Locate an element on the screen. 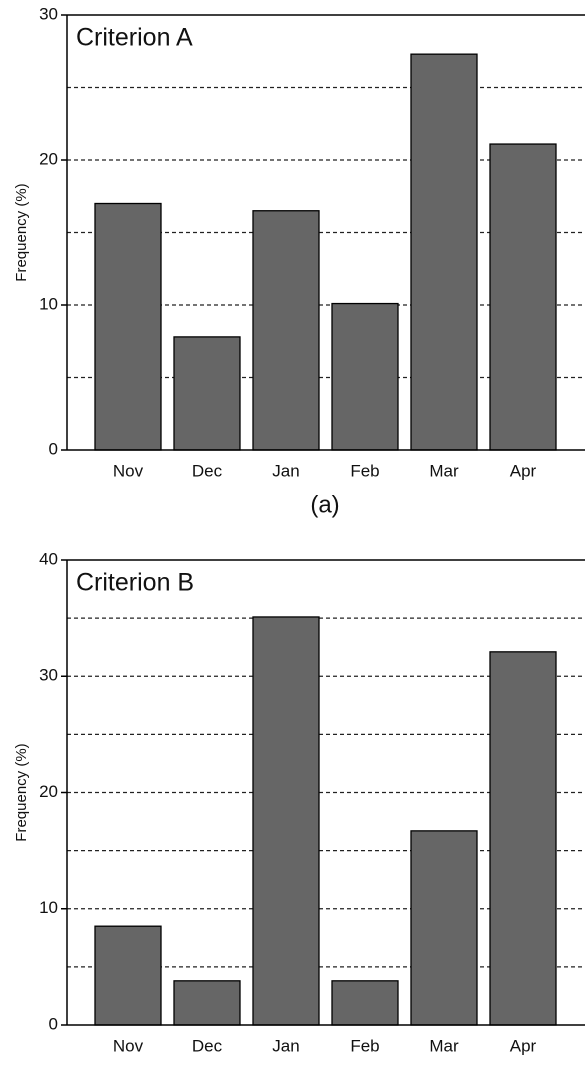 This screenshot has width=585, height=1066. chart-title: Criterion A is located at coordinates (134, 38).